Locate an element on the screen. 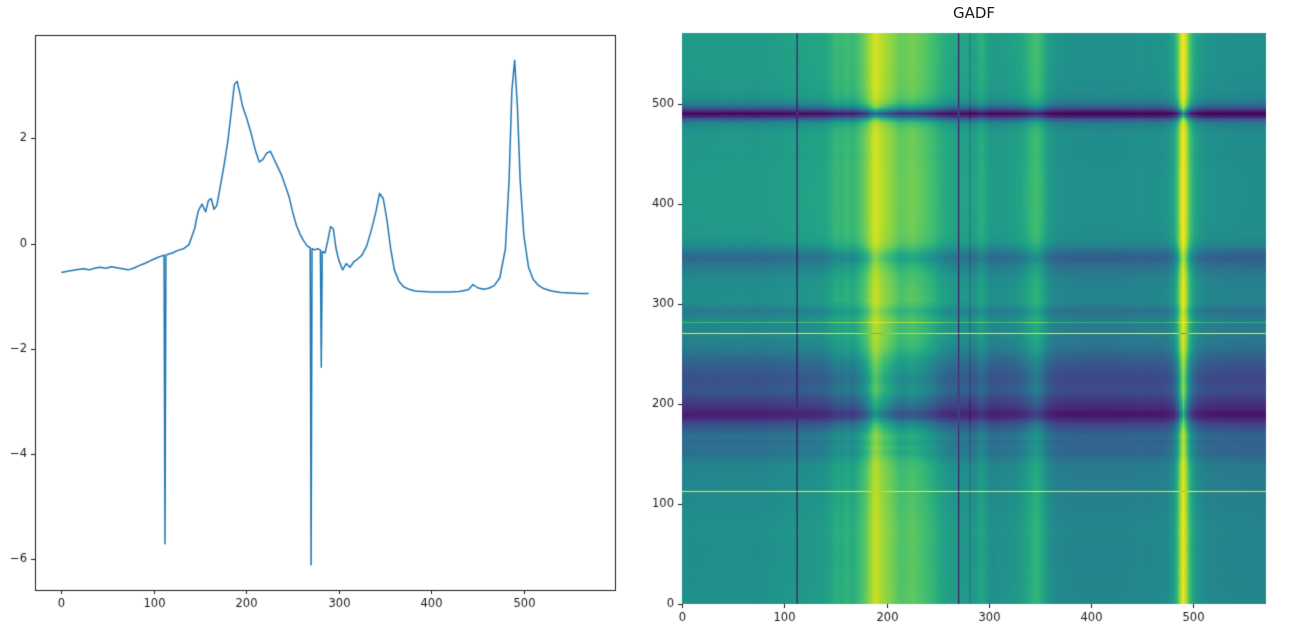 The width and height of the screenshot is (1291, 643). heatmap-title: GADF is located at coordinates (974, 13).